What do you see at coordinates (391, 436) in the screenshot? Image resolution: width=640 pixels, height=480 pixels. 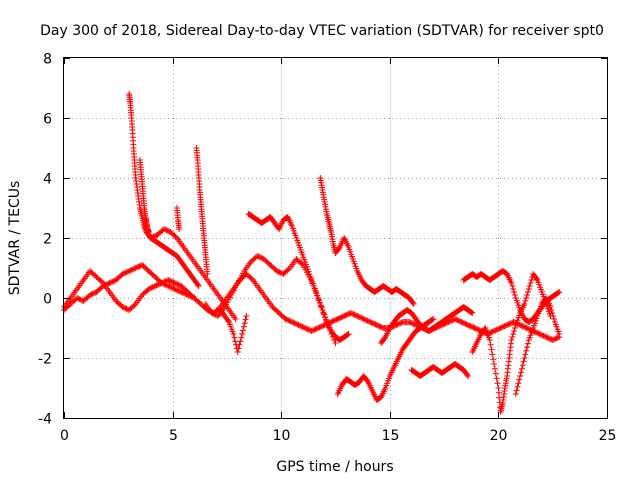 I see `x-tick-label: 15` at bounding box center [391, 436].